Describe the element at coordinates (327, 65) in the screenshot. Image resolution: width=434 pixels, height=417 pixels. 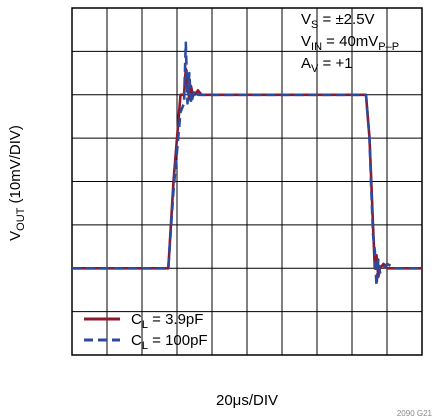
I see `annotation-av: AV = +1` at that location.